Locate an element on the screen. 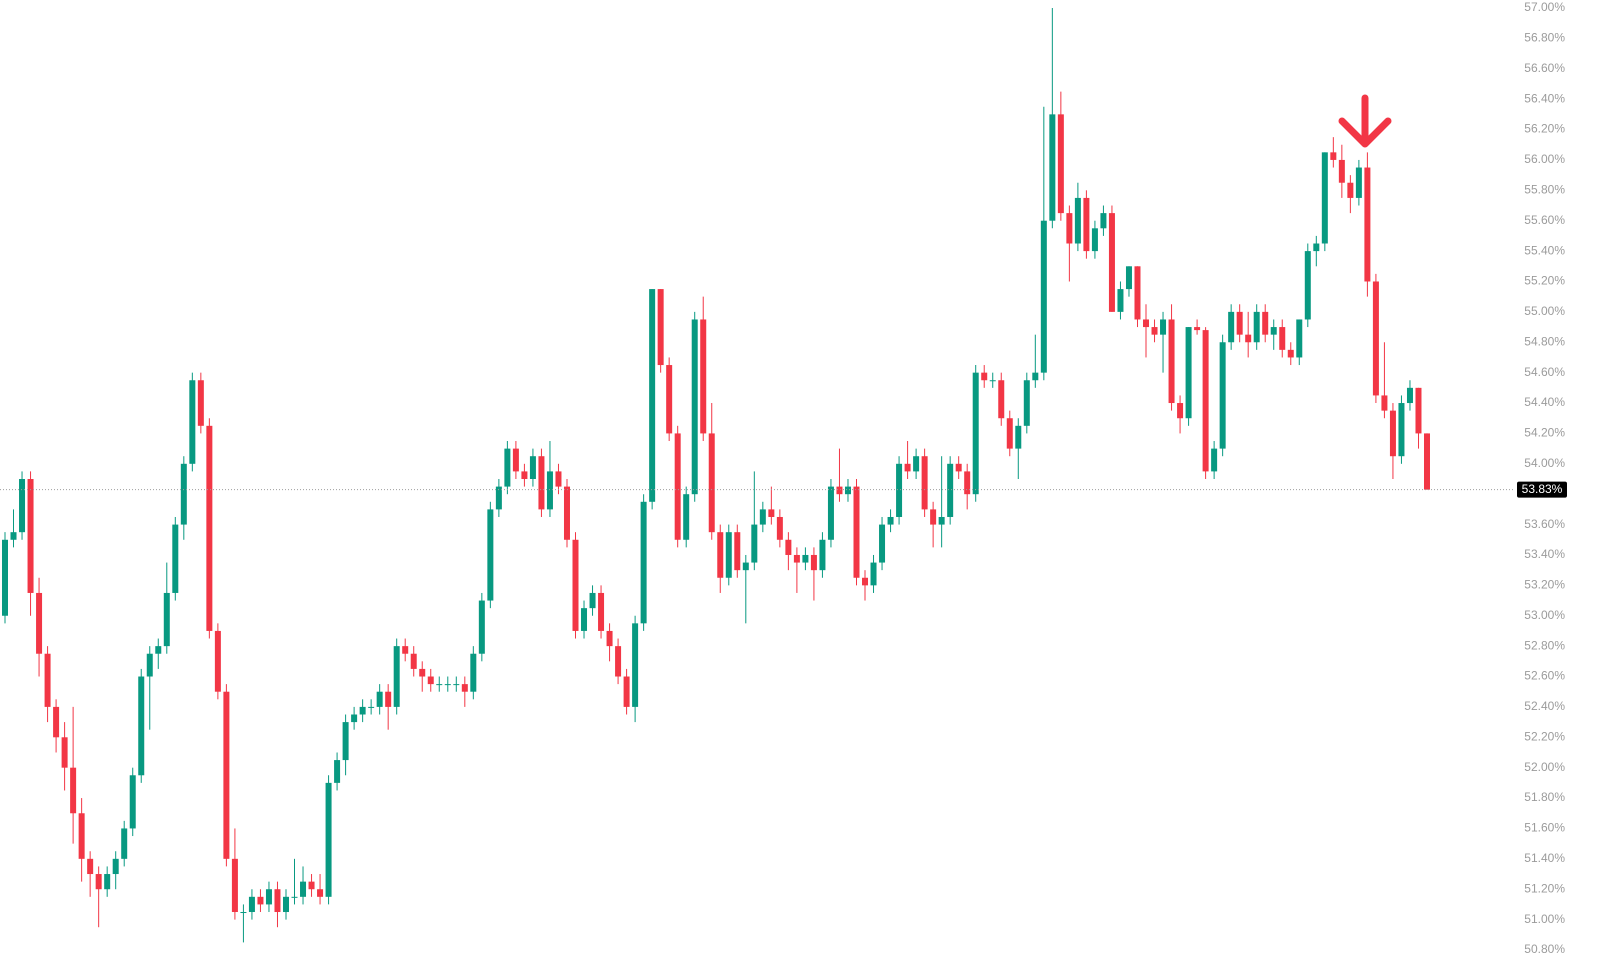 This screenshot has height=973, width=1600. y-tick-label: 55.20% is located at coordinates (1544, 281).